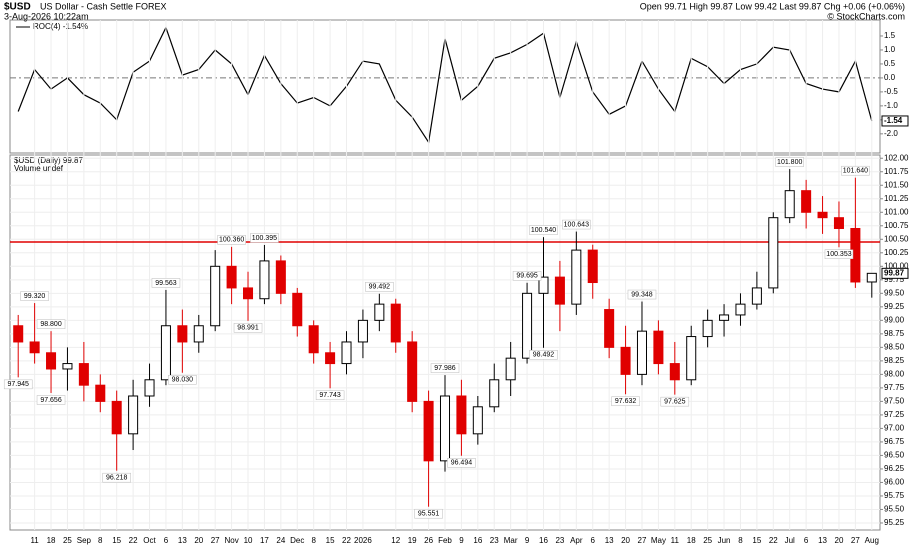 This screenshot has height=550, width=924. Describe the element at coordinates (894, 306) in the screenshot. I see `y-tick-label: 99.25` at that location.